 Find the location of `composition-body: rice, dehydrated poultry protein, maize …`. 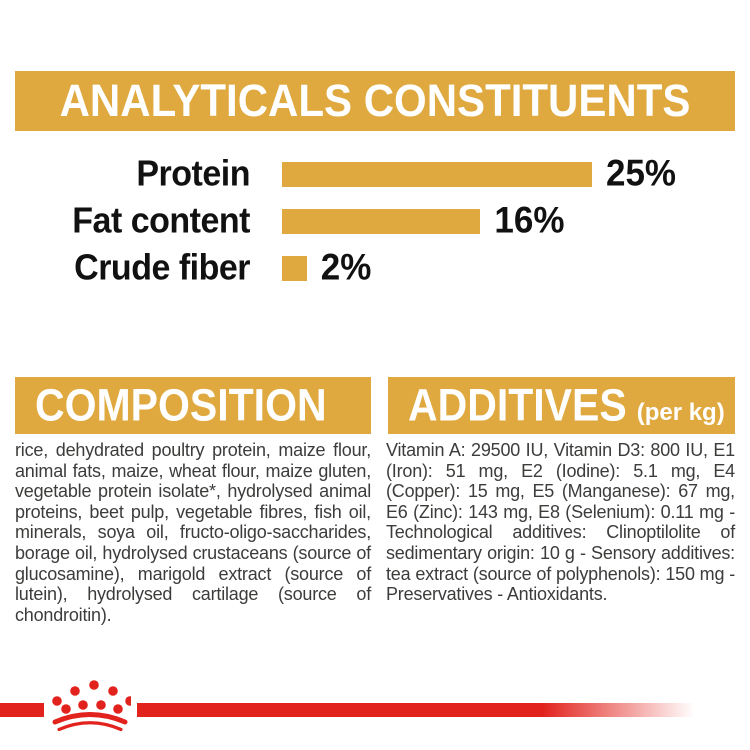

composition-body: rice, dehydrated poultry protein, maize … is located at coordinates (193, 532).